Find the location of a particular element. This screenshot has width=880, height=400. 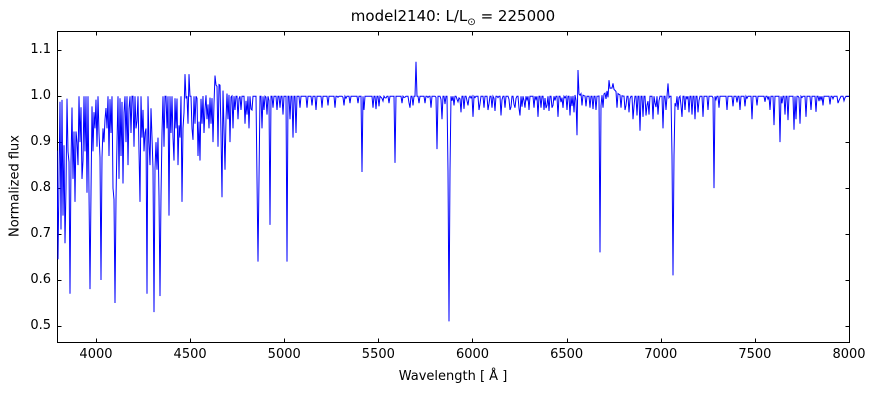

x-tick-label: 4000 is located at coordinates (96, 354).